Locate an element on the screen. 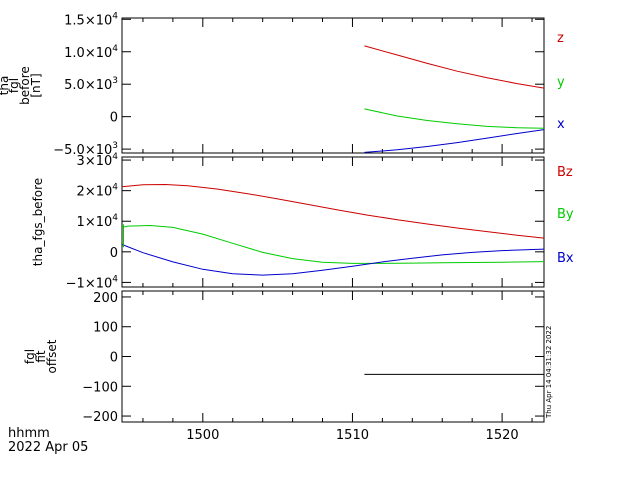 The image size is (640, 480). x-unit-label: hhmm is located at coordinates (29, 433).